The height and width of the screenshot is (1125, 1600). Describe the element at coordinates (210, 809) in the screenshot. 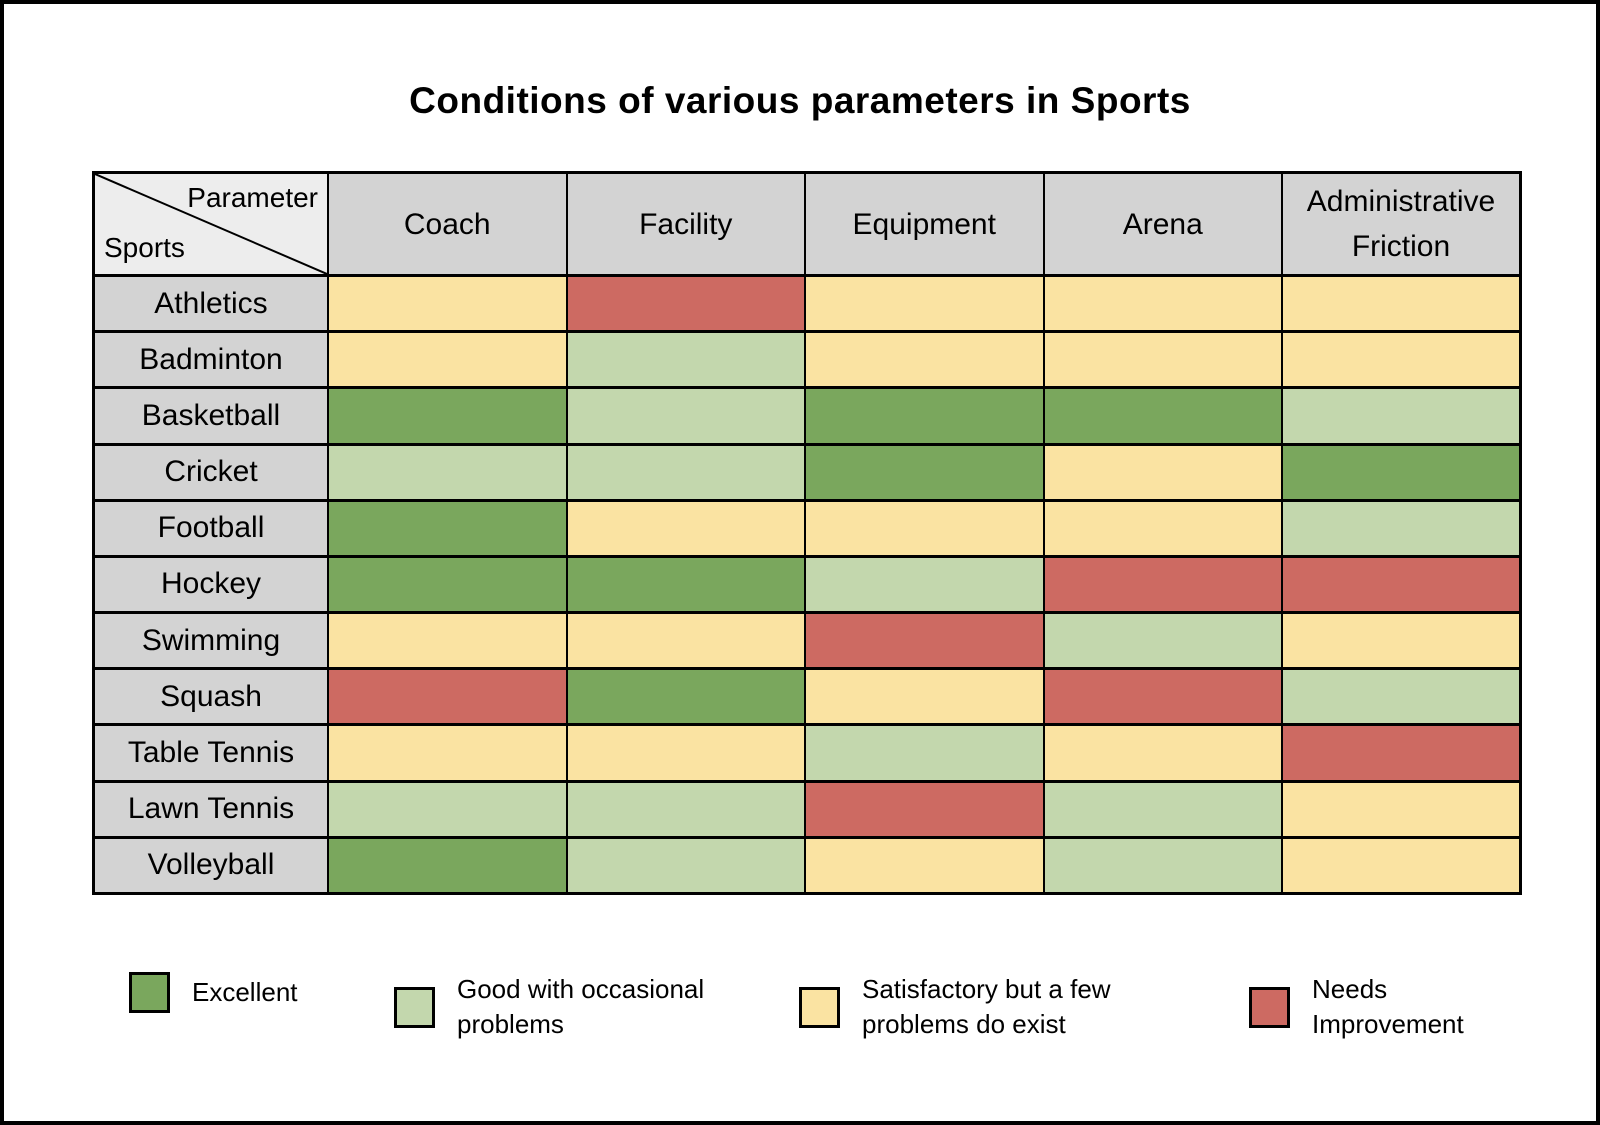

I see `row-label: Lawn Tennis` at that location.